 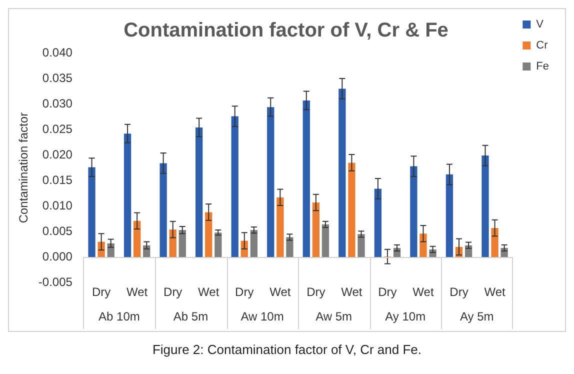 What do you see at coordinates (23, 168) in the screenshot?
I see `y-axis-title: Contamination factor` at bounding box center [23, 168].